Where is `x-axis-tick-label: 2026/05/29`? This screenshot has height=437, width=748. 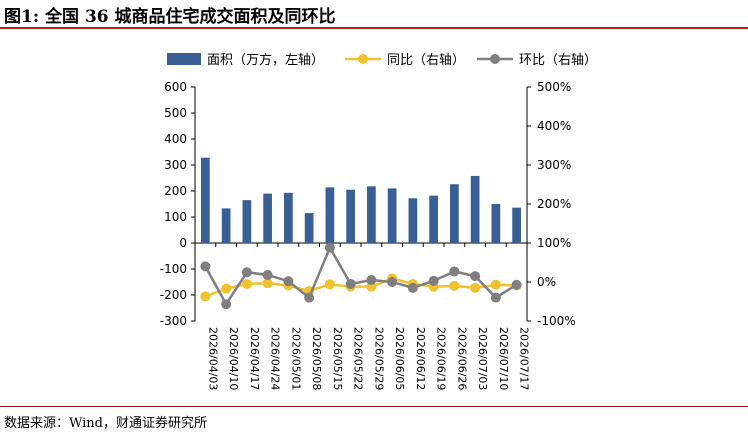
x-axis-tick-label: 2026/05/29 is located at coordinates (378, 358).